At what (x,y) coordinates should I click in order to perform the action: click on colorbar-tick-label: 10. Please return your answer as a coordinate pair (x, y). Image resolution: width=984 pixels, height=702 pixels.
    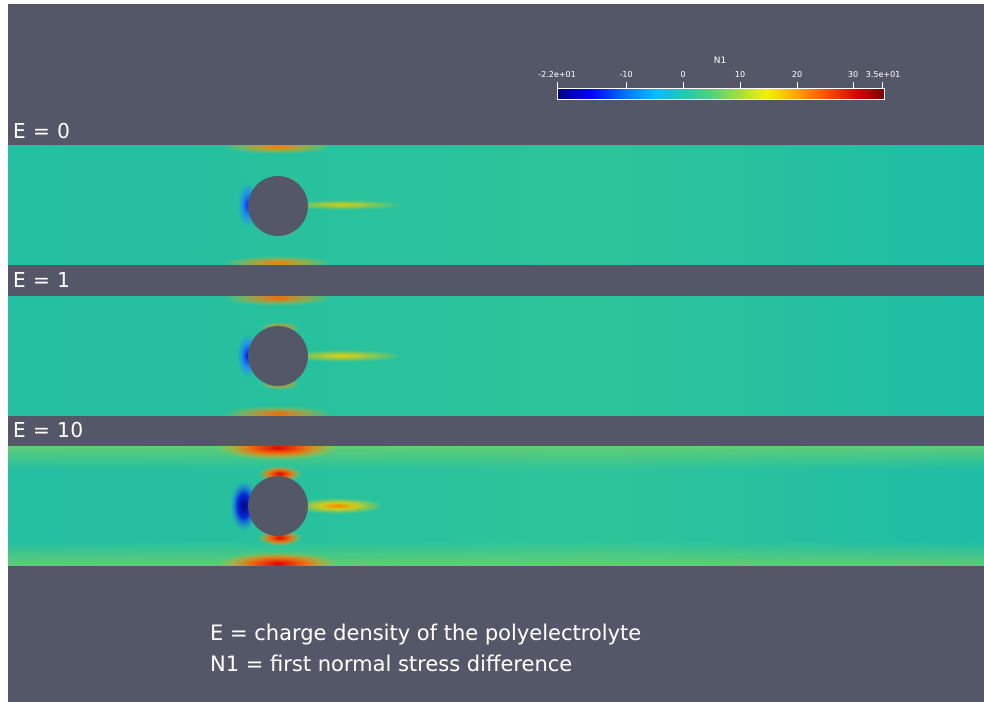
    Looking at the image, I should click on (740, 74).